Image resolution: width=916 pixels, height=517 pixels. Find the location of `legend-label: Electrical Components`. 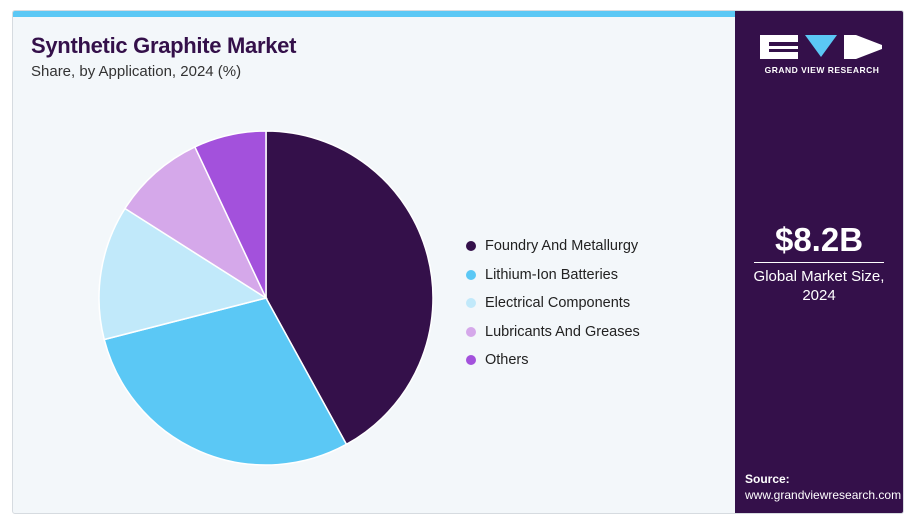

legend-label: Electrical Components is located at coordinates (558, 303).